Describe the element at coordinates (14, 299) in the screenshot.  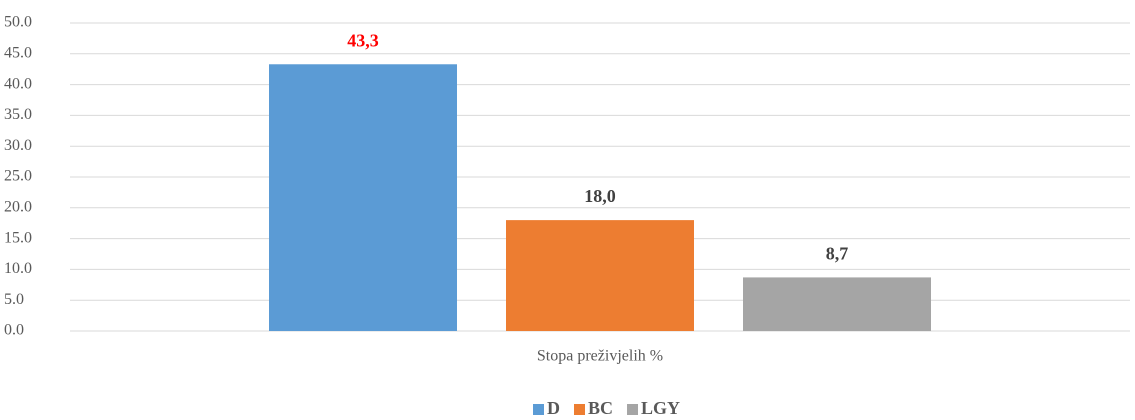
I see `y-tick-label: 5.0` at that location.